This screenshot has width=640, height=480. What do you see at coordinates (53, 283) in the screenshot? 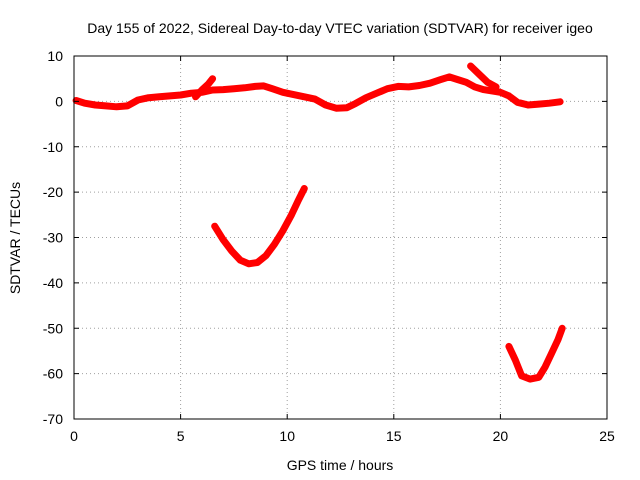
I see `y-tick-label: -40` at bounding box center [53, 283].